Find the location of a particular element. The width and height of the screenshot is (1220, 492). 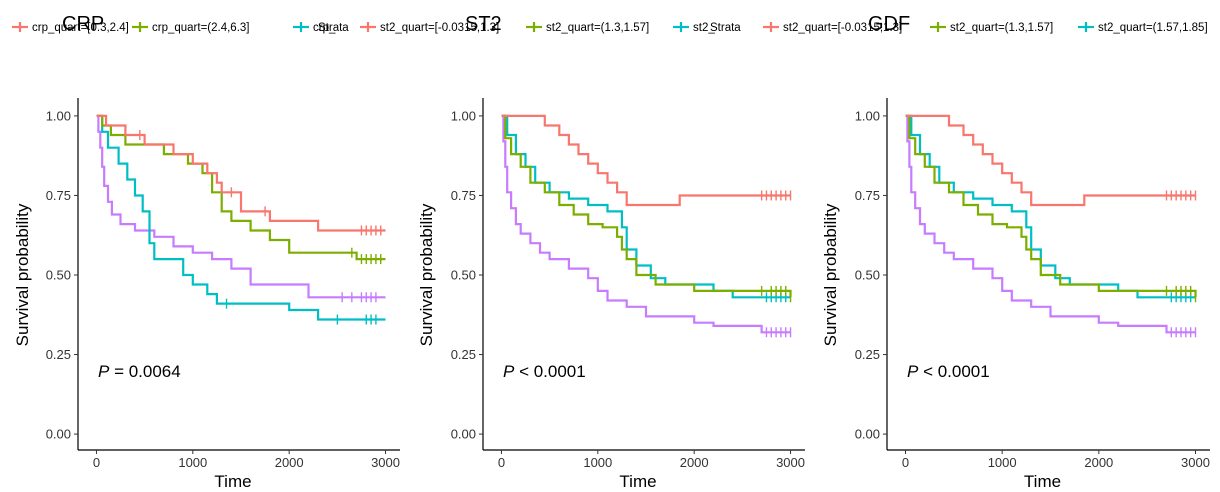

legend-label: st2_quart=(1.57,1.85] is located at coordinates (1153, 28).